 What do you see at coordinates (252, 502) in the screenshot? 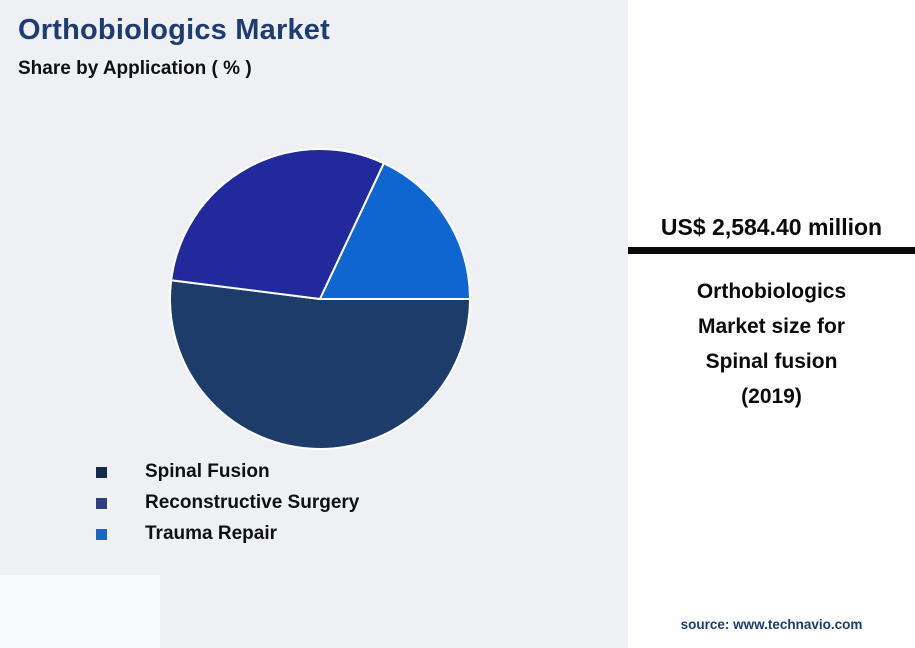
I see `legend-label: Reconstructive Surgery` at bounding box center [252, 502].